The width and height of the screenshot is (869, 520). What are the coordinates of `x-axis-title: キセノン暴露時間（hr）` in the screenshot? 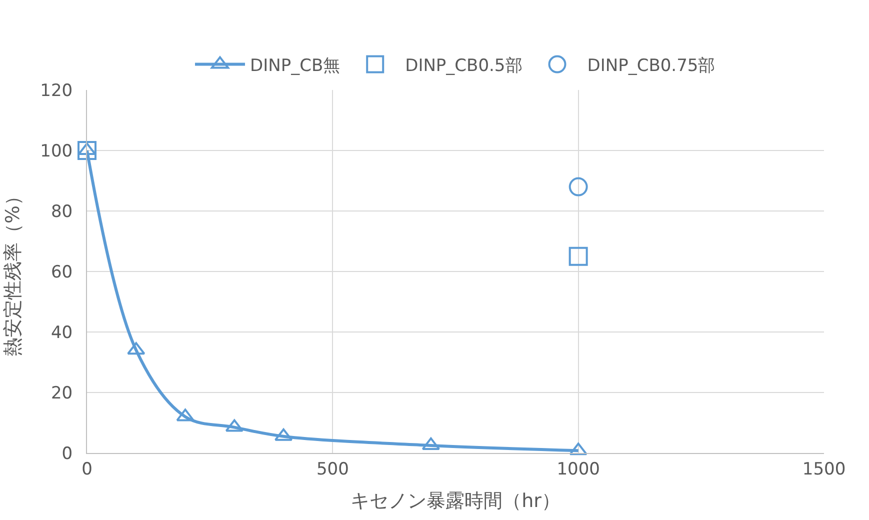 It's located at (455, 501).